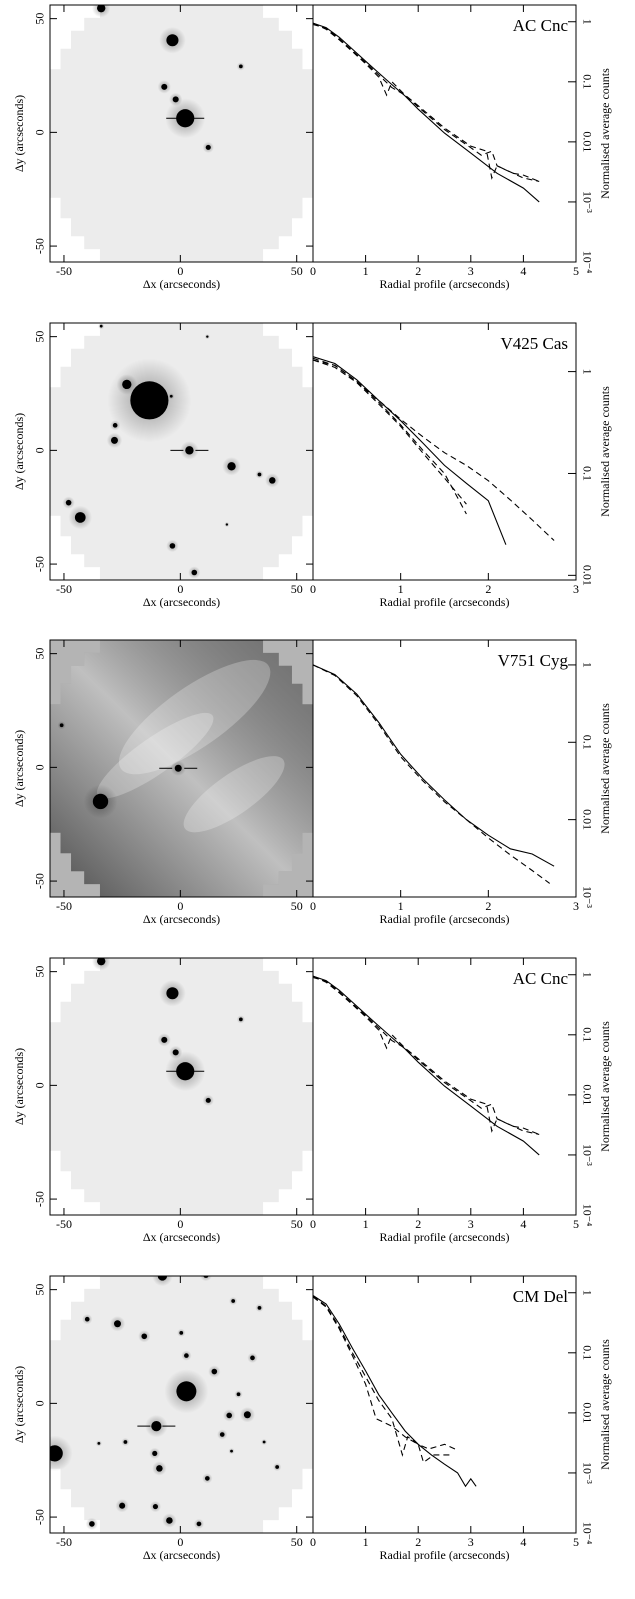  I want to click on y-axis-label: Δy (arcseconds), so click(19, 1404).